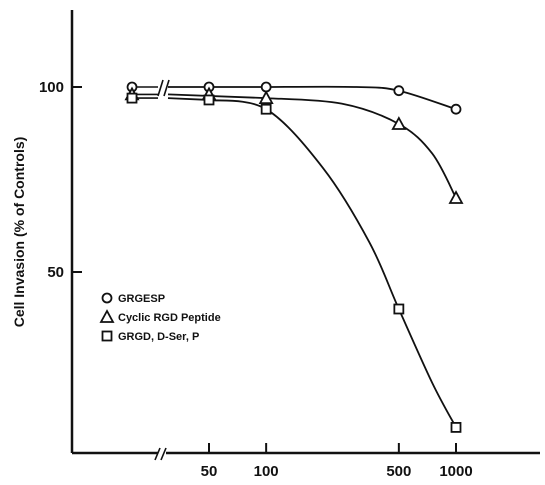 The image size is (545, 485). Describe the element at coordinates (163, 88) in the screenshot. I see `series-line-break` at that location.